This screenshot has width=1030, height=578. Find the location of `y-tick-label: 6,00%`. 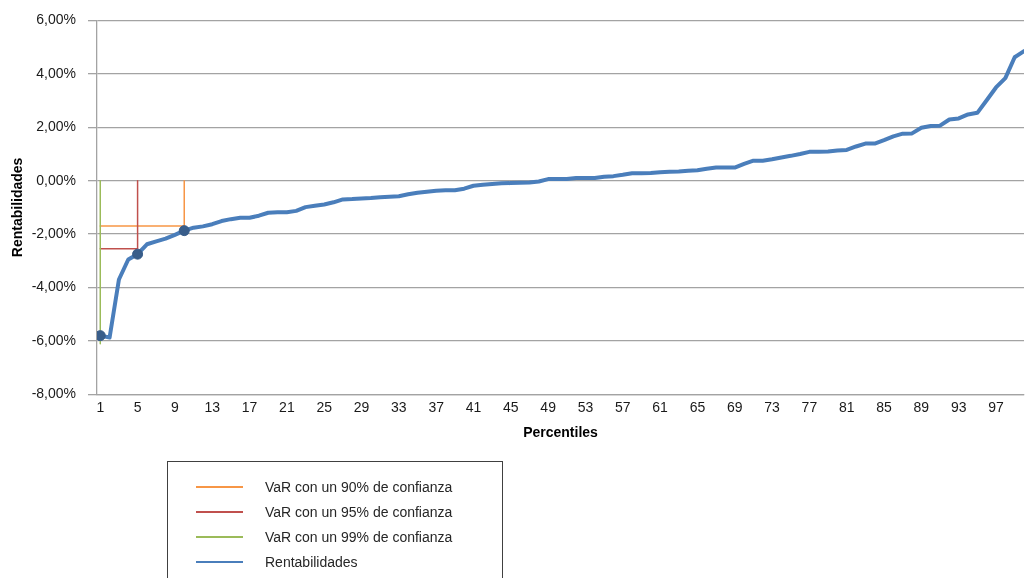

y-tick-label: 6,00% is located at coordinates (56, 19).